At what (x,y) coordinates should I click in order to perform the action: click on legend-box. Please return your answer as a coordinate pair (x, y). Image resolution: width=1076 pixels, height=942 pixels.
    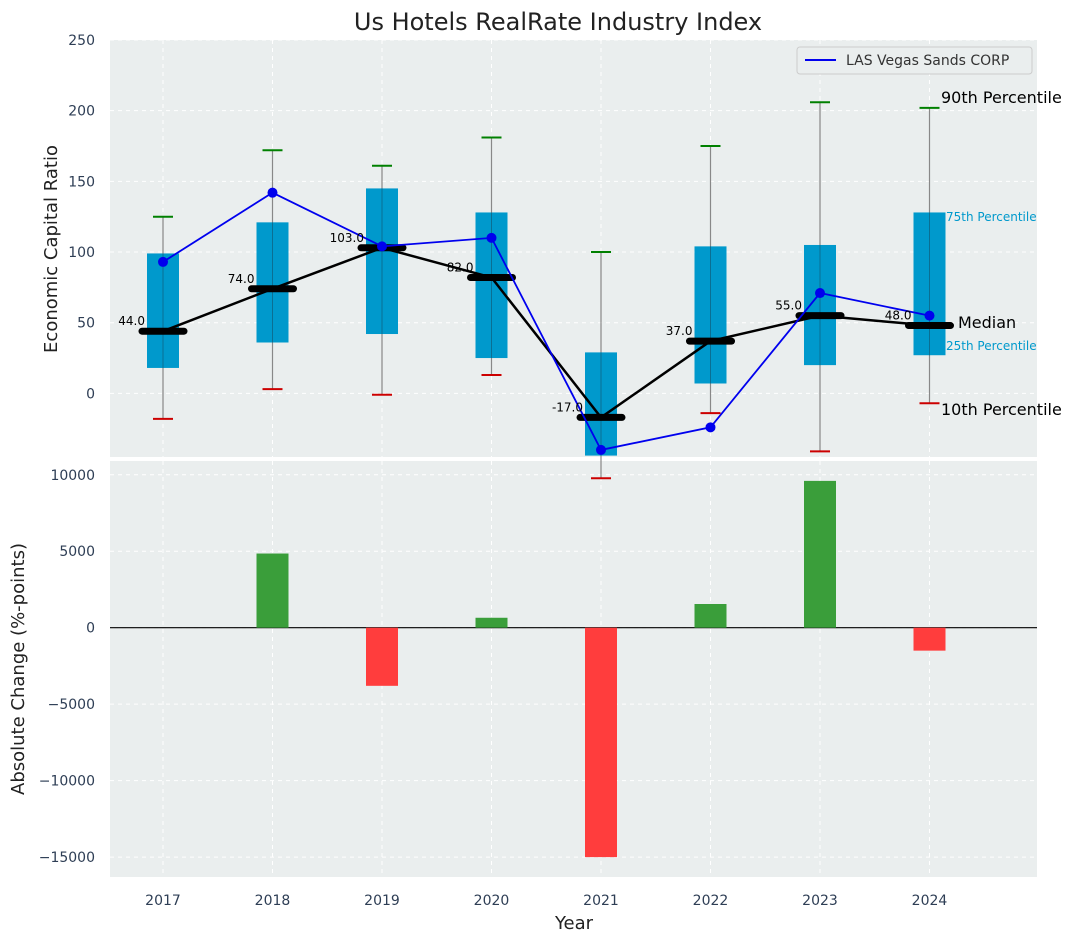
    Looking at the image, I should click on (914, 60).